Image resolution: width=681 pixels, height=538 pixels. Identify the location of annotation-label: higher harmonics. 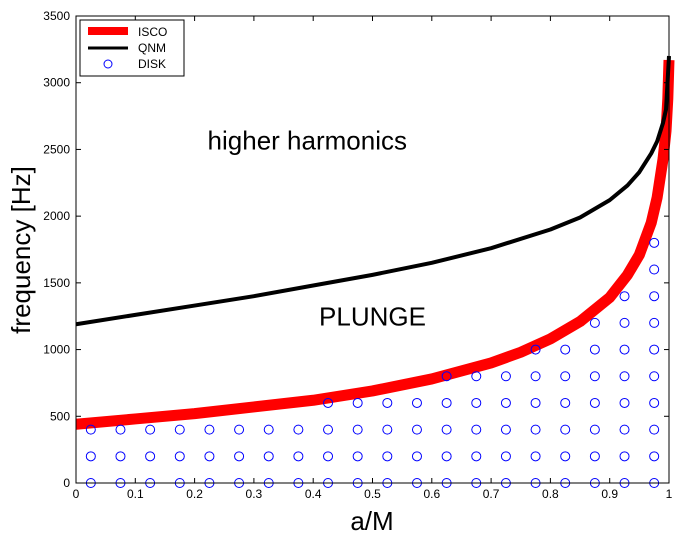
(307, 140).